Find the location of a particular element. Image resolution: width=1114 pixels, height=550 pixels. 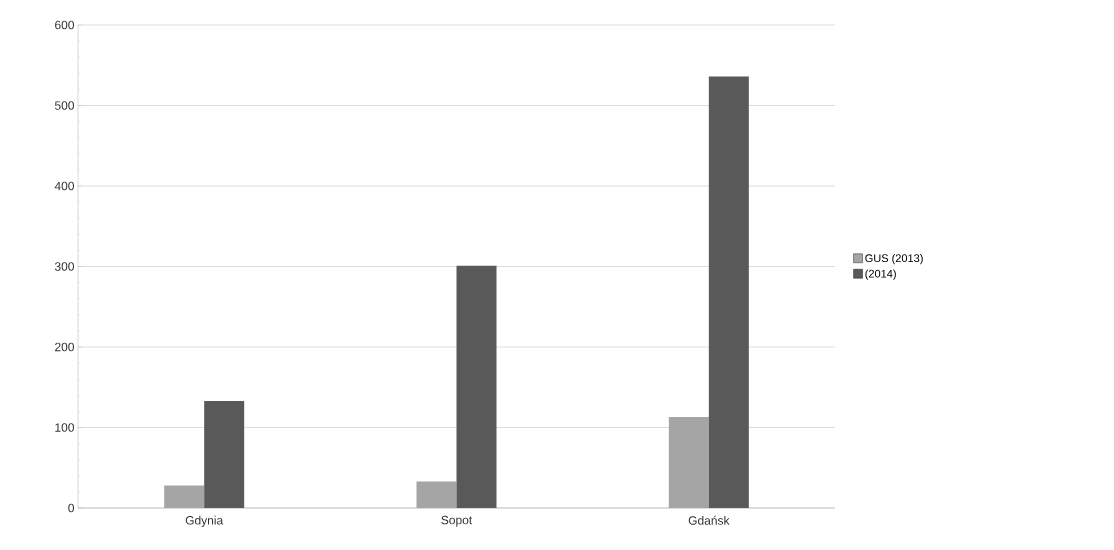

x-tick-label: Sopot is located at coordinates (457, 521).